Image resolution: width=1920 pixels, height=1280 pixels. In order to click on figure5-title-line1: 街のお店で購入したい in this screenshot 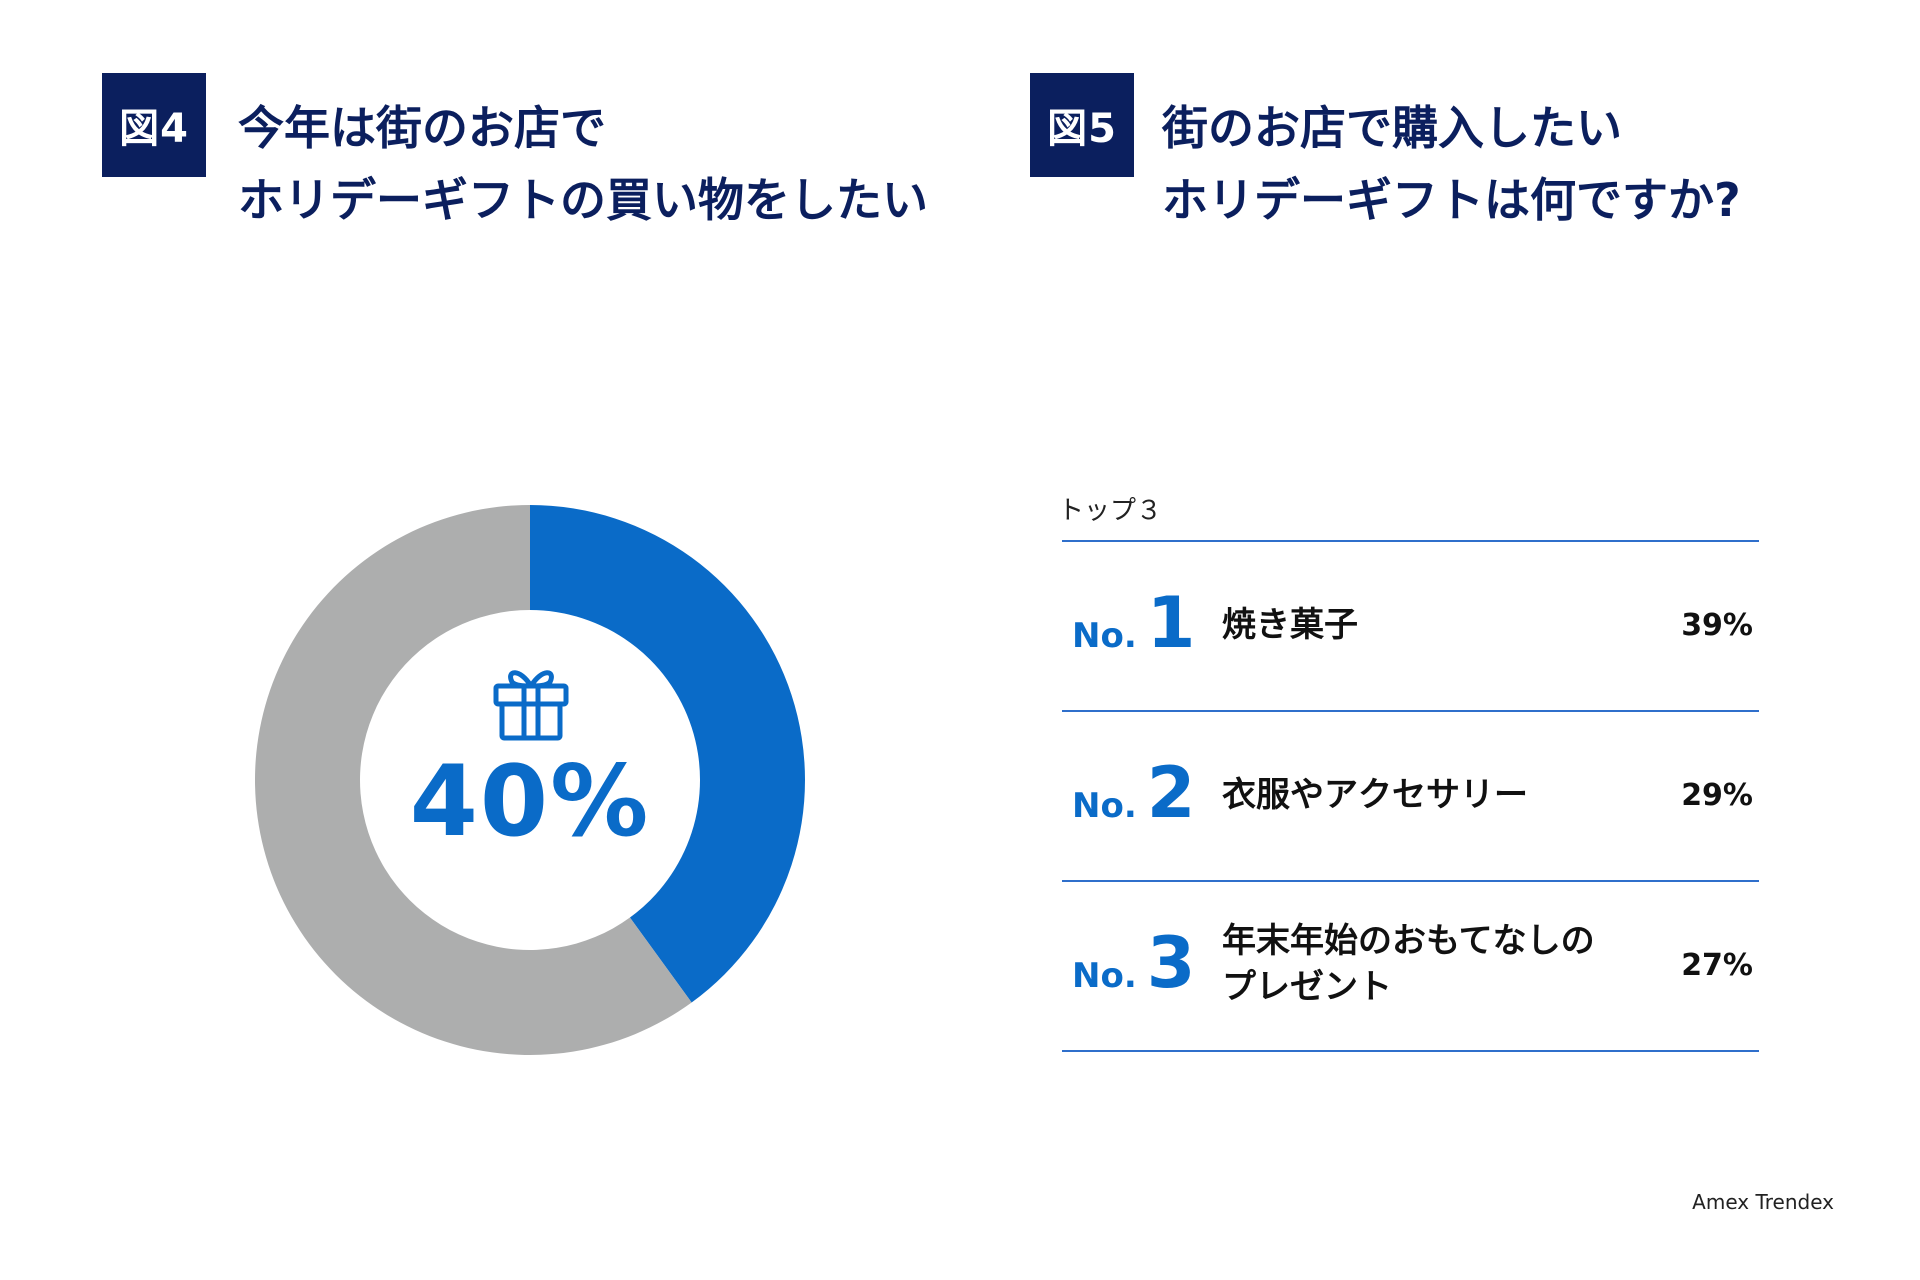, I will do `click(1392, 128)`.